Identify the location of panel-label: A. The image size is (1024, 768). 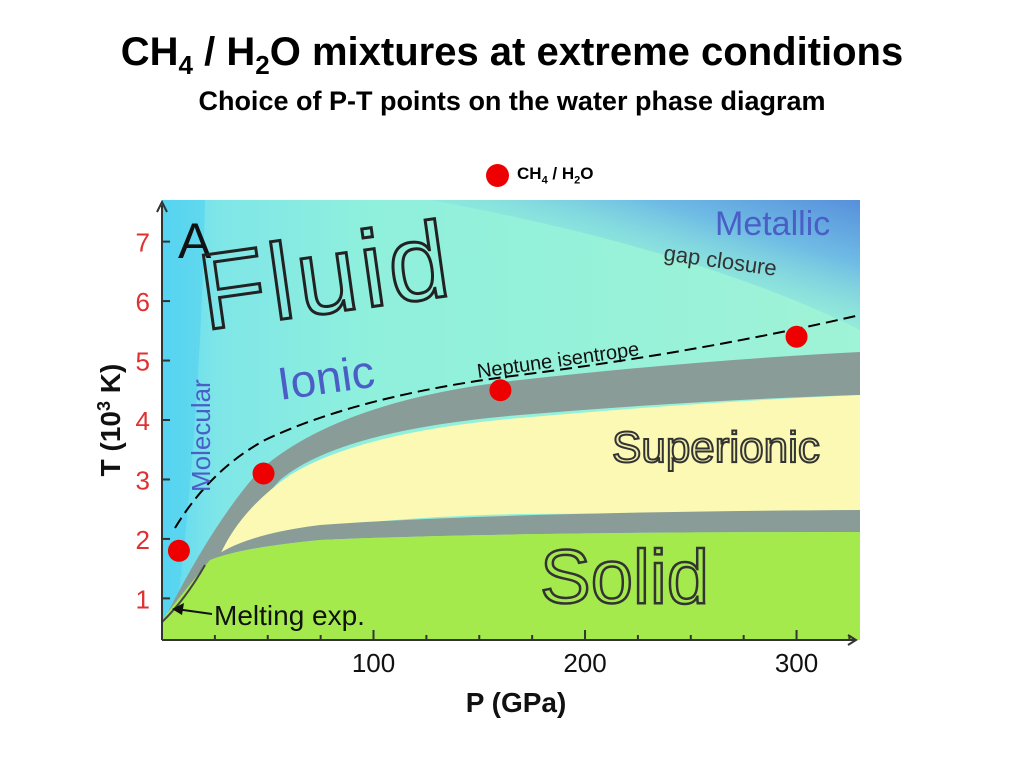
(195, 241).